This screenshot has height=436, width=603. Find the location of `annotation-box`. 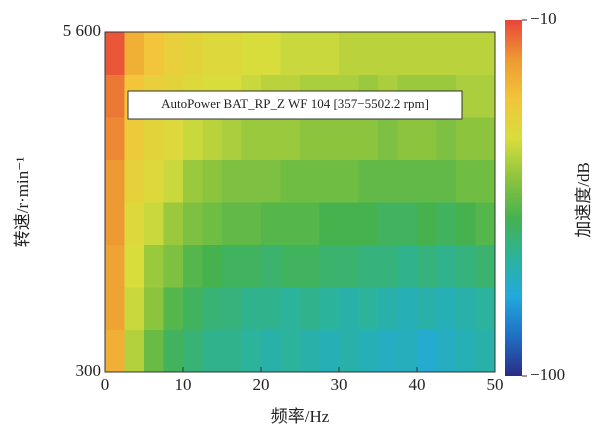

annotation-box is located at coordinates (295, 105).